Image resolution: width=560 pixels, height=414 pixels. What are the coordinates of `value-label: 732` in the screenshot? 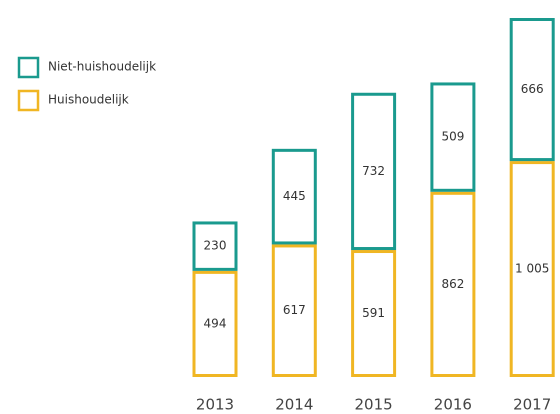 It's located at (373, 171).